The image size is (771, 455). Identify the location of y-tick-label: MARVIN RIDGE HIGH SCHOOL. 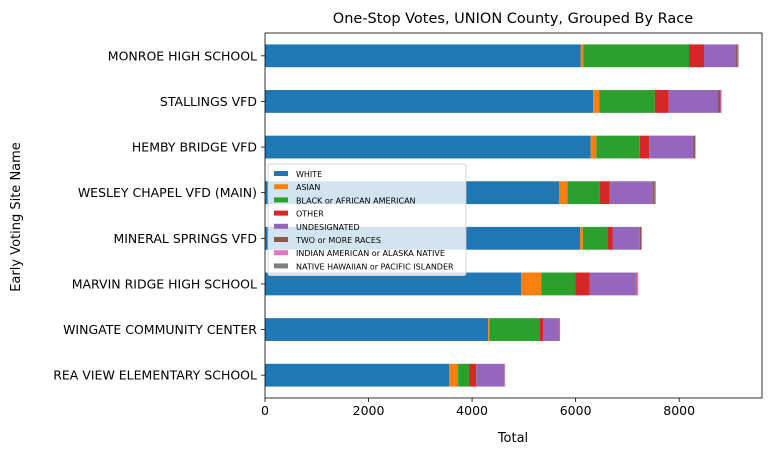
(164, 283).